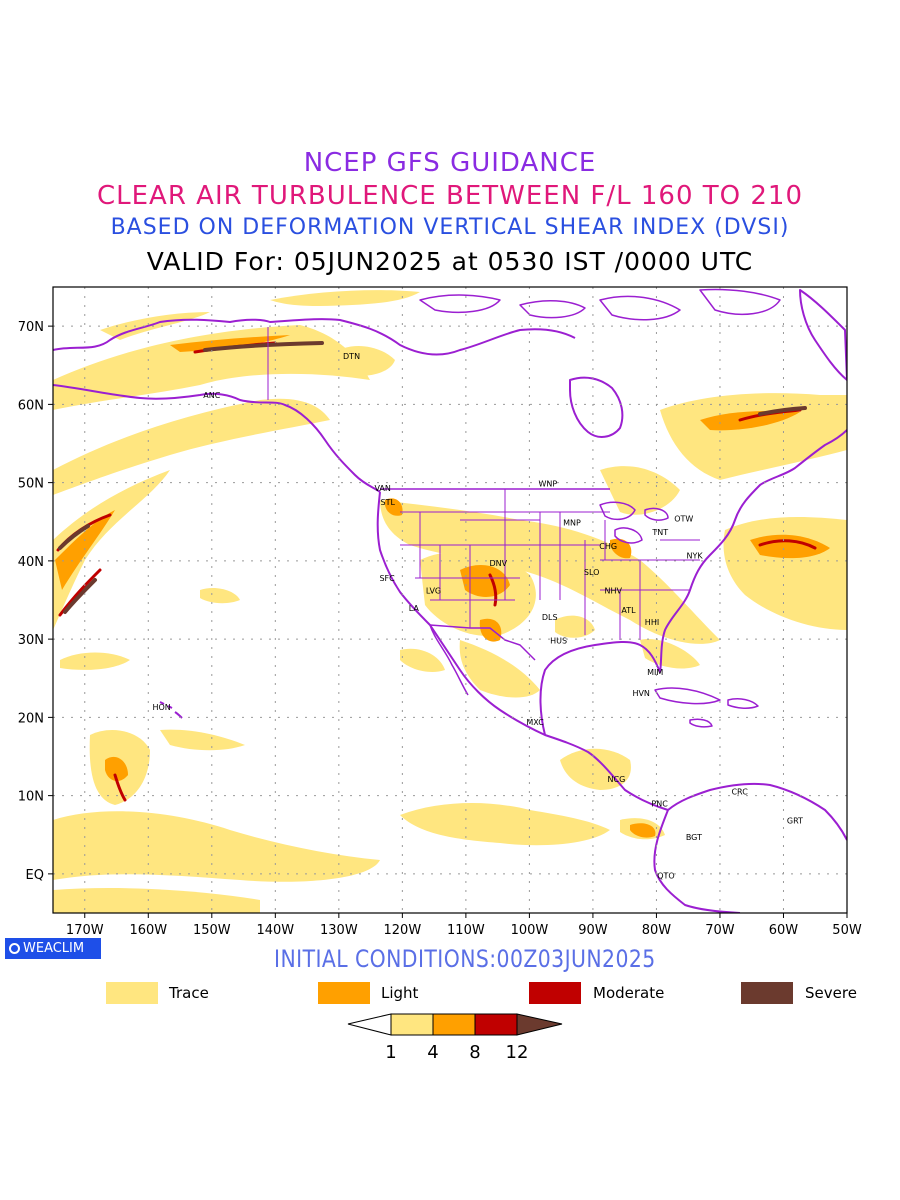 The height and width of the screenshot is (1200, 900). I want to click on lat-tick-label: 20N, so click(31, 718).